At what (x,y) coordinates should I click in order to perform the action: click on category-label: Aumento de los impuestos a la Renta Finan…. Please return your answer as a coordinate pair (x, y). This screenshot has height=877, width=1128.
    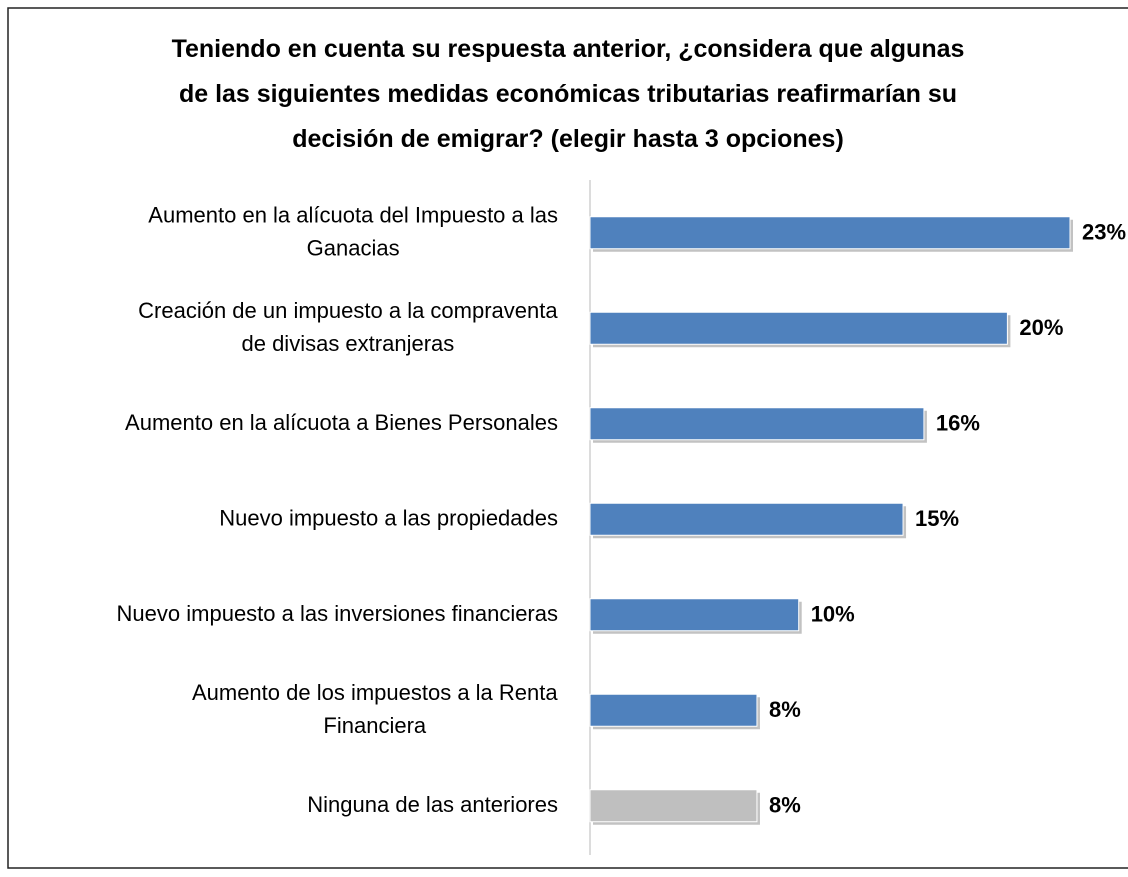
    Looking at the image, I should click on (375, 709).